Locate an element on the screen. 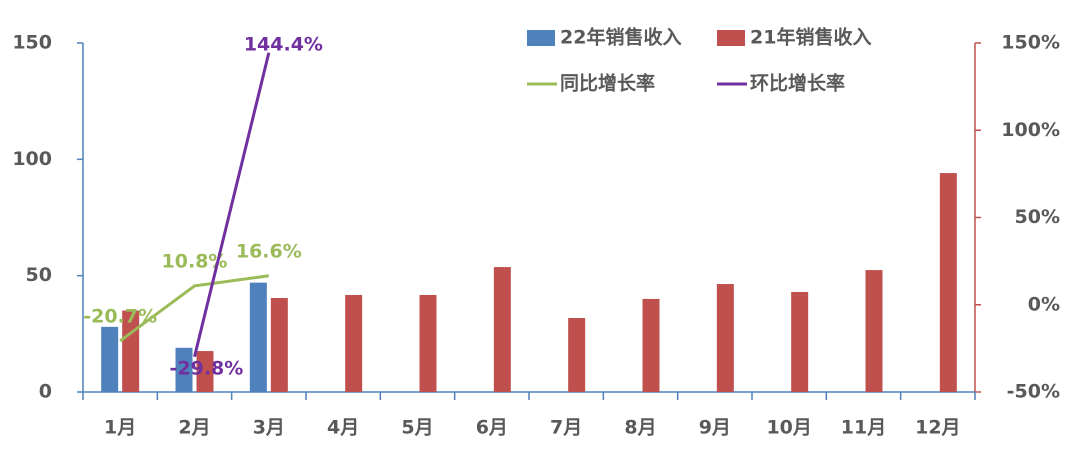  y2-tick-label: -50% is located at coordinates (1033, 392).